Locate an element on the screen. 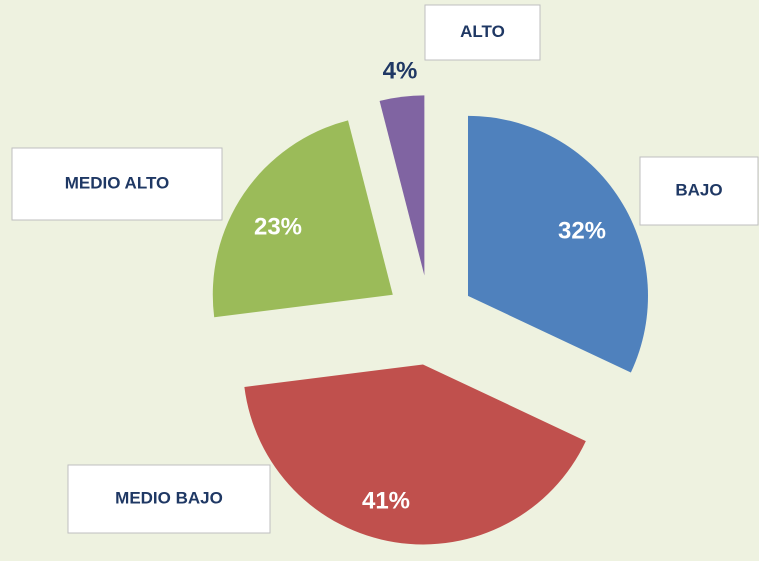  category-label: MEDIO BAJO is located at coordinates (169, 497).